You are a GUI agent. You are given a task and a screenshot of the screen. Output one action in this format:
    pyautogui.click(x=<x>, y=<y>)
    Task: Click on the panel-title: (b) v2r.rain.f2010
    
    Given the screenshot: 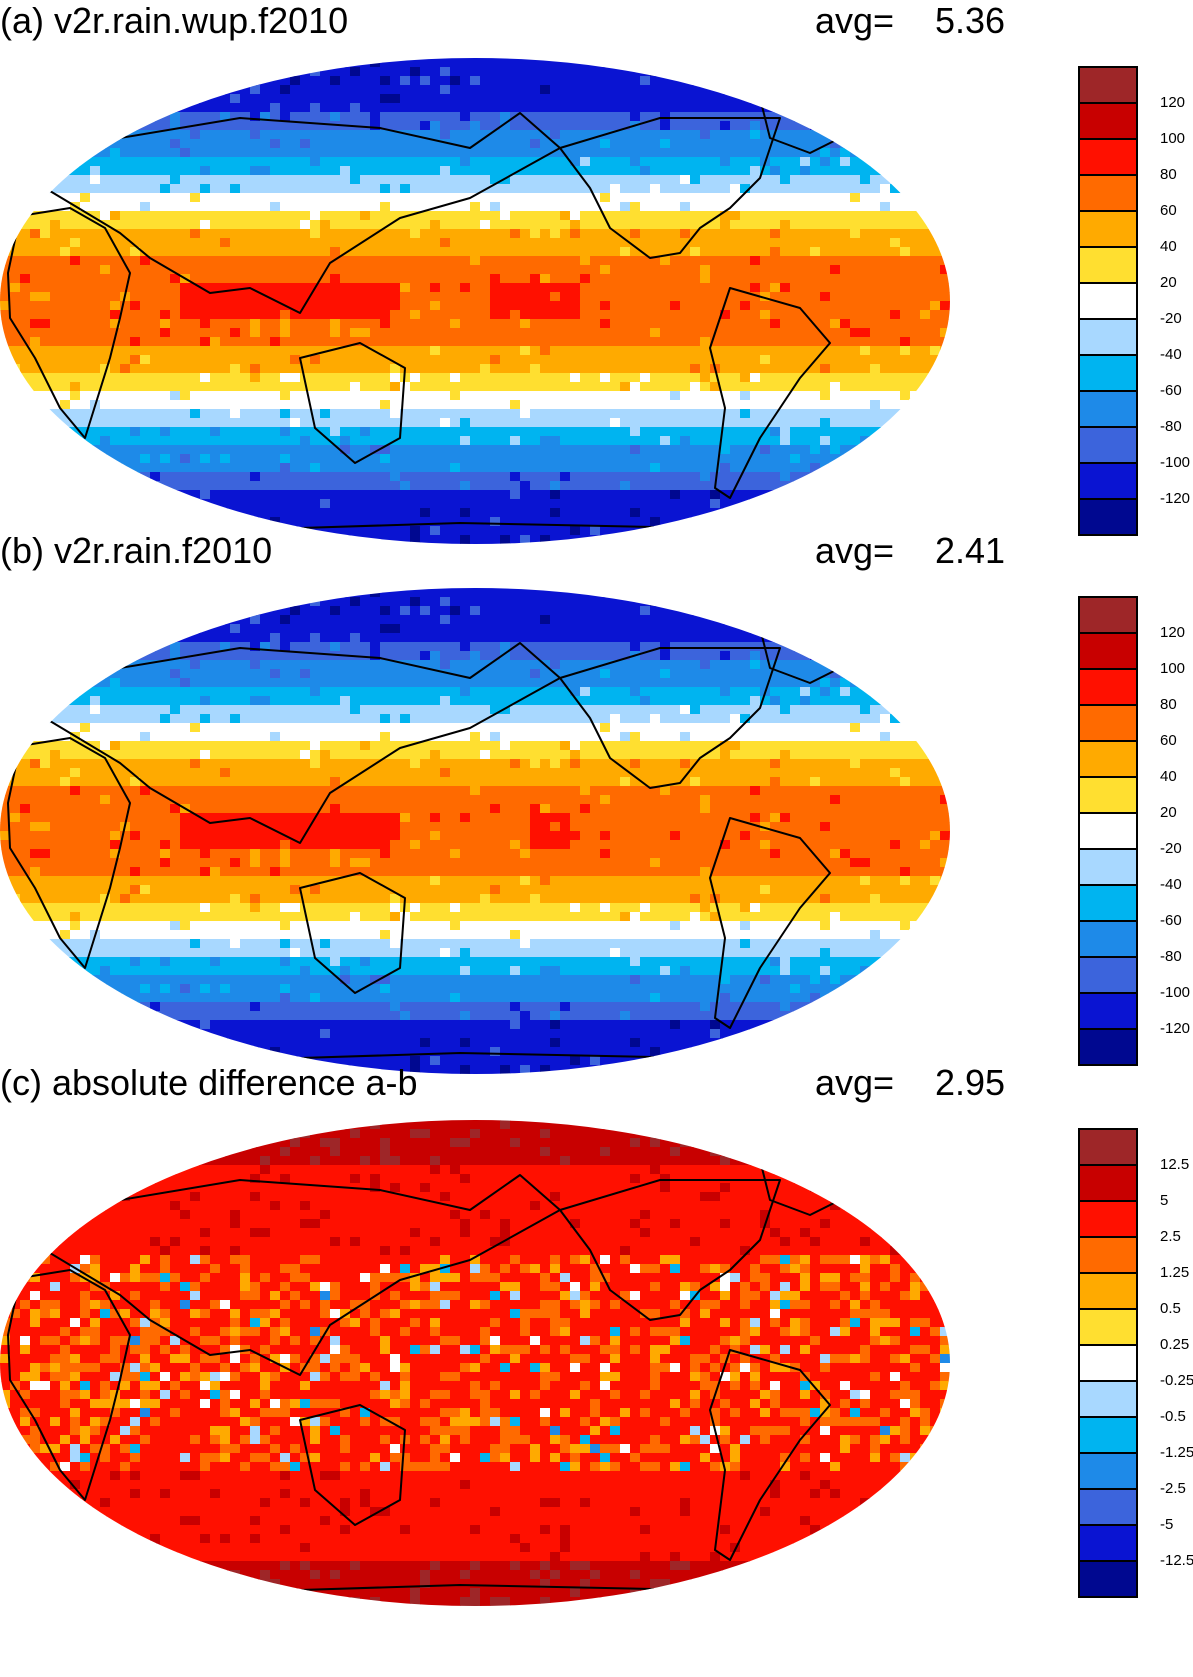 What is the action you would take?
    pyautogui.click(x=136, y=550)
    